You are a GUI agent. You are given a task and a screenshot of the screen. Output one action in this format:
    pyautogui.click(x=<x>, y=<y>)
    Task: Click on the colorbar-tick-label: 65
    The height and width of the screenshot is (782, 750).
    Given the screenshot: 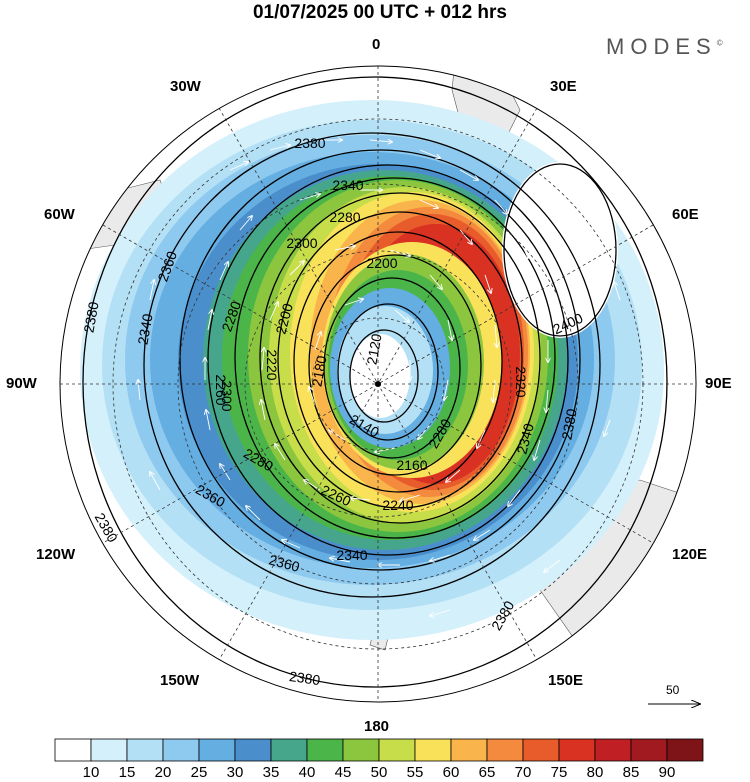 What is the action you would take?
    pyautogui.click(x=487, y=772)
    